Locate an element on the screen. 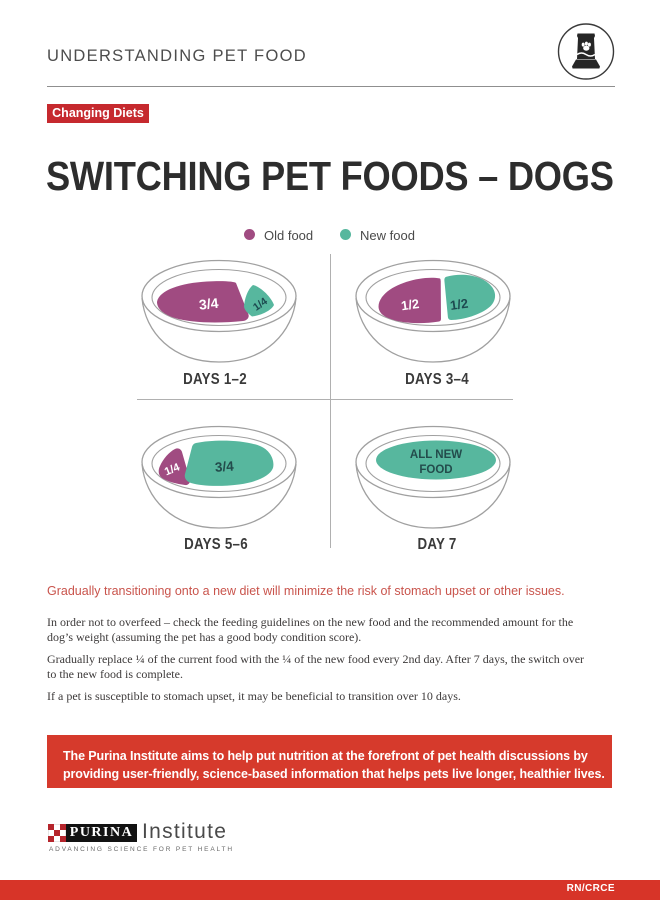 This screenshot has width=660, height=900. svg-text: ALL NEW is located at coordinates (436, 455).